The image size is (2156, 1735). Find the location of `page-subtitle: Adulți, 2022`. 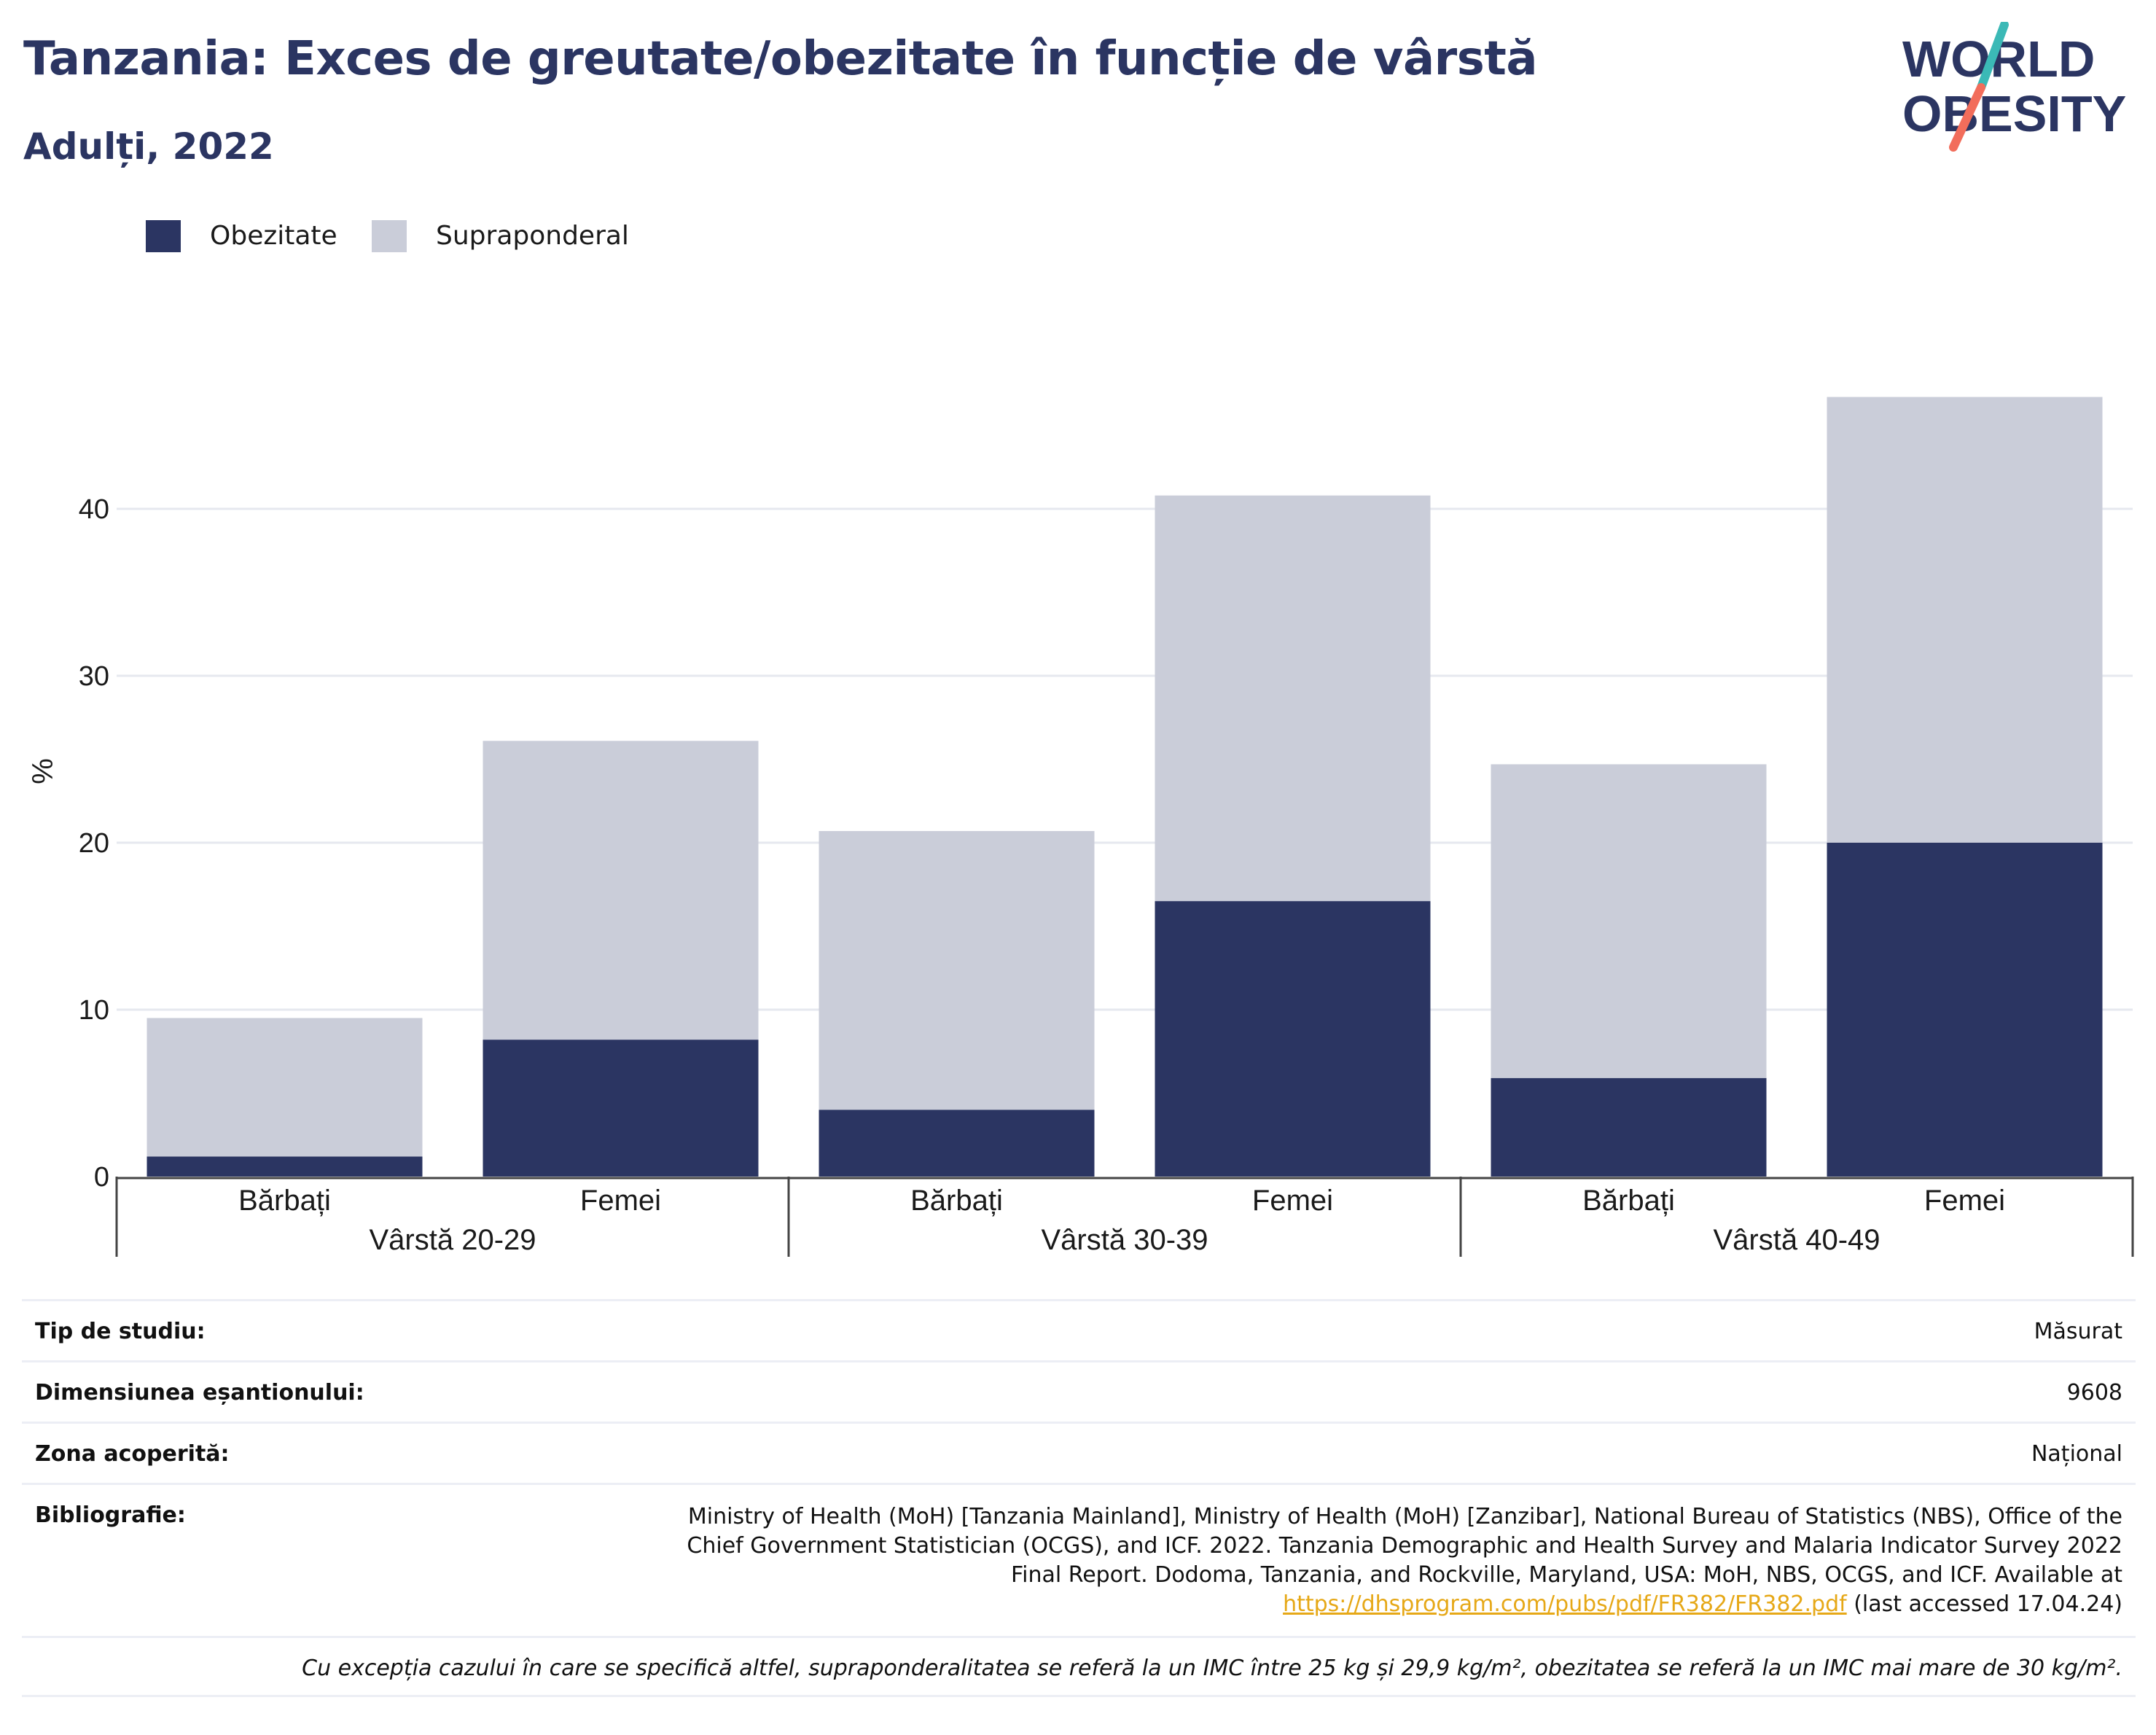

page-subtitle: Adulți, 2022 is located at coordinates (148, 146).